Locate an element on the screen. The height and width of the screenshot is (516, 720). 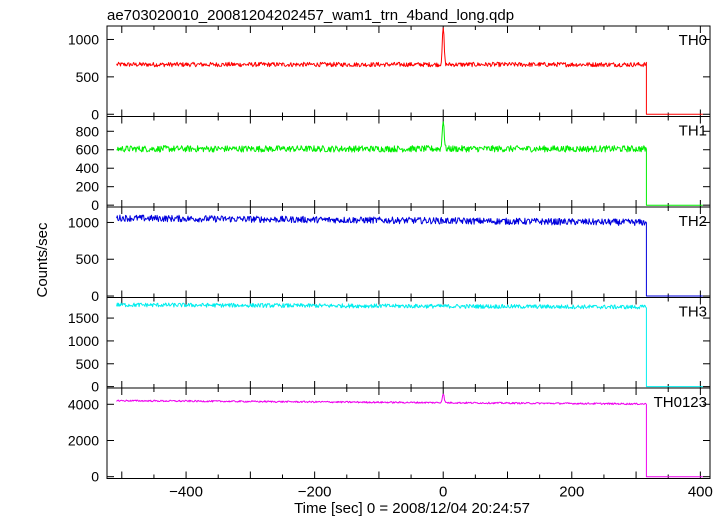
series-line-th0 is located at coordinates (409, 71).